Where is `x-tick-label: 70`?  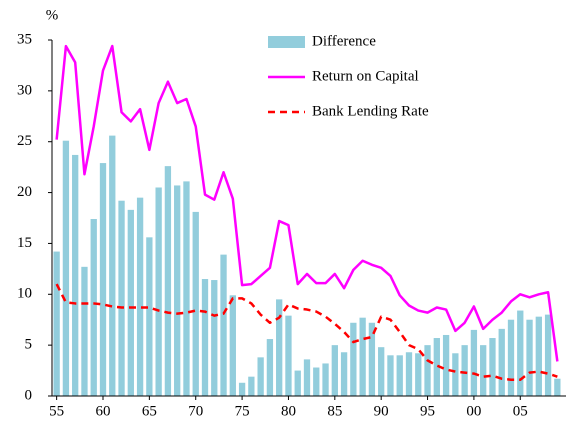 x-tick-label: 70 is located at coordinates (195, 411).